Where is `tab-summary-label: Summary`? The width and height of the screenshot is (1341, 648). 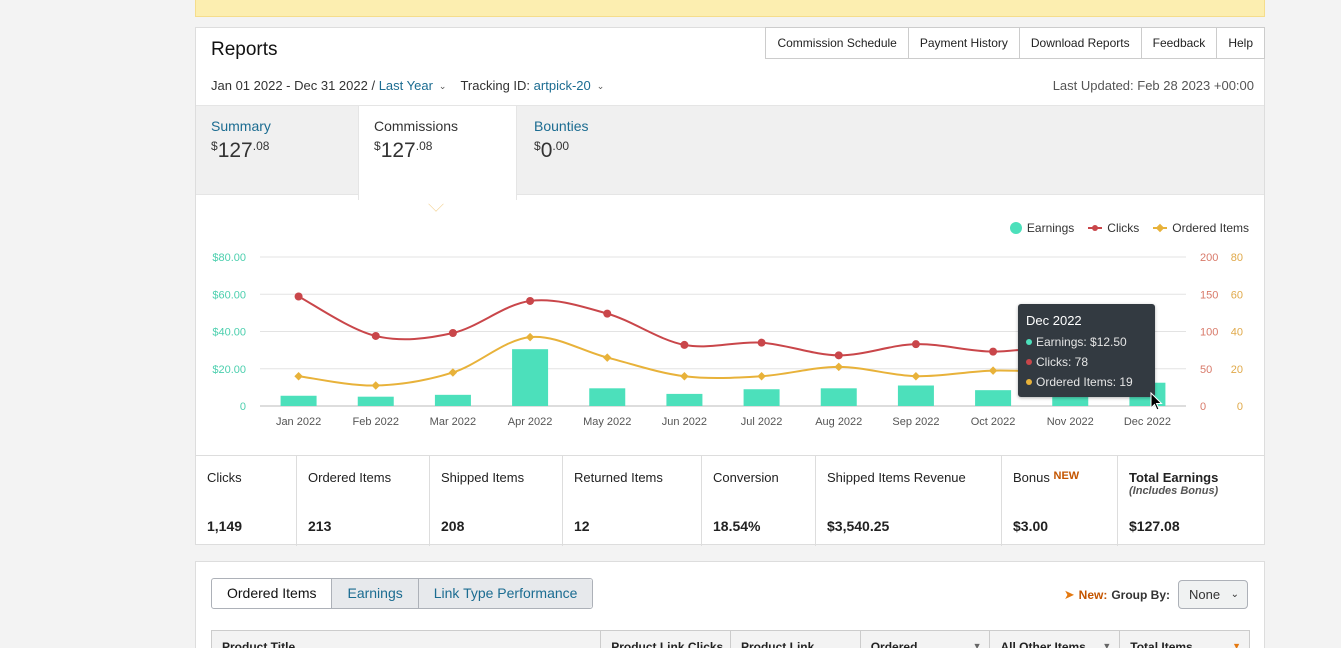 tab-summary-label: Summary is located at coordinates (241, 126).